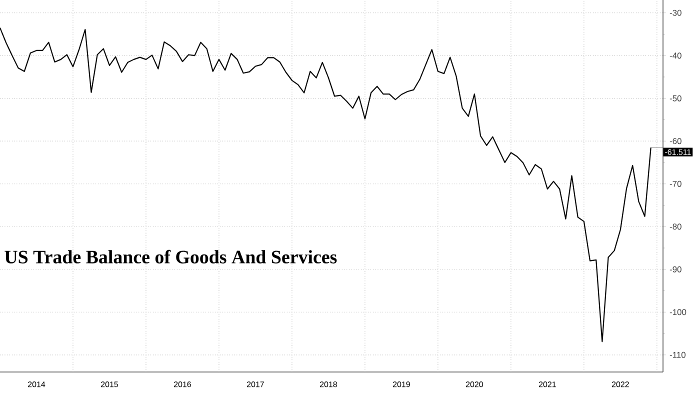  Describe the element at coordinates (676, 269) in the screenshot. I see `y-tick-label: -90` at that location.